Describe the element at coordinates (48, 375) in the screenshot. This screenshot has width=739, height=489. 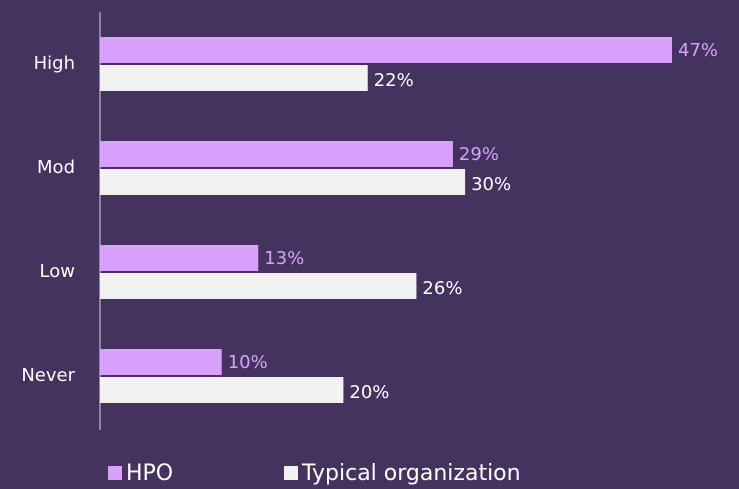
I see `category-label: Never` at that location.